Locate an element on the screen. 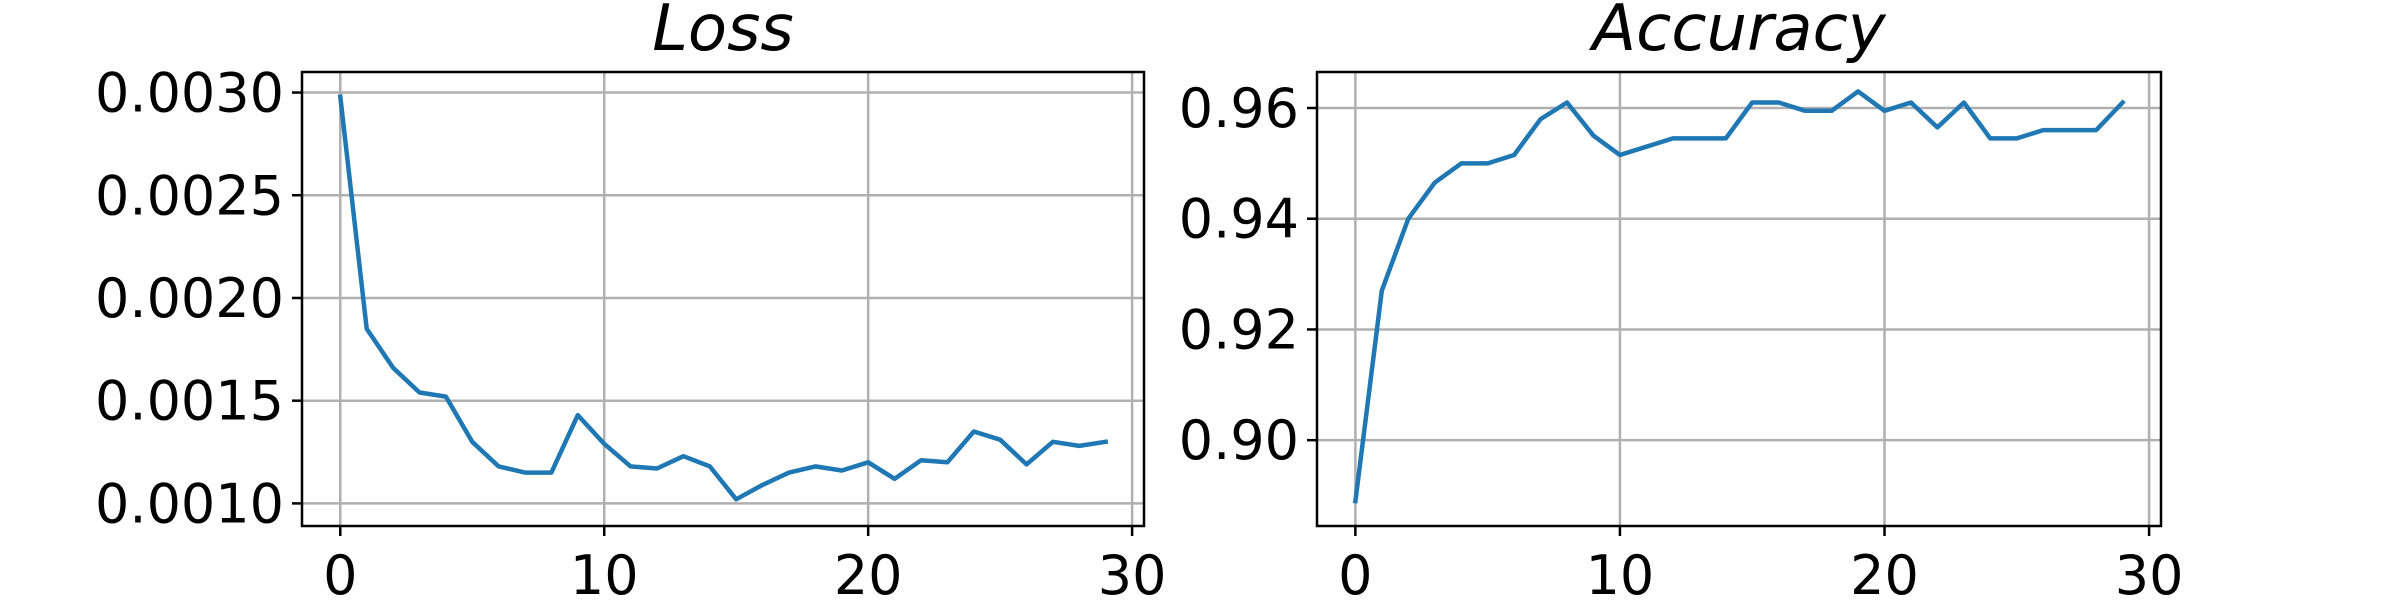  loss-y-tick-label: 0.0020 is located at coordinates (189, 298).